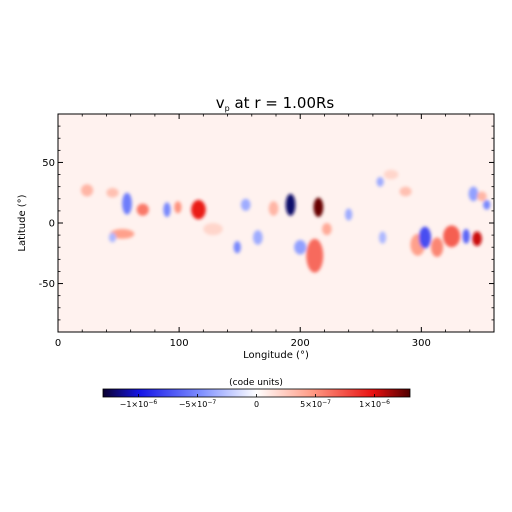  Describe the element at coordinates (421, 343) in the screenshot. I see `x-tick-label: 300` at that location.